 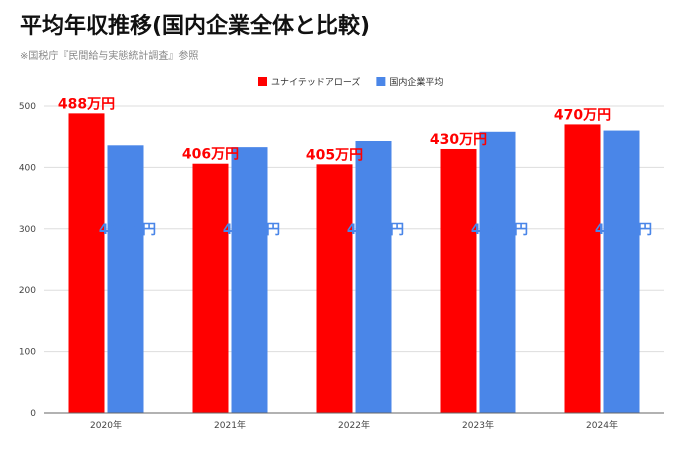 What do you see at coordinates (582, 115) in the screenshot?
I see `data-label-company: 470万円` at bounding box center [582, 115].